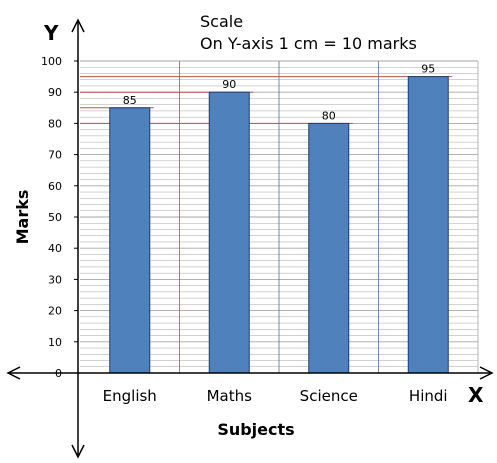 The image size is (497, 463). Describe the element at coordinates (51, 33) in the screenshot. I see `y-axis-letter: Y` at that location.